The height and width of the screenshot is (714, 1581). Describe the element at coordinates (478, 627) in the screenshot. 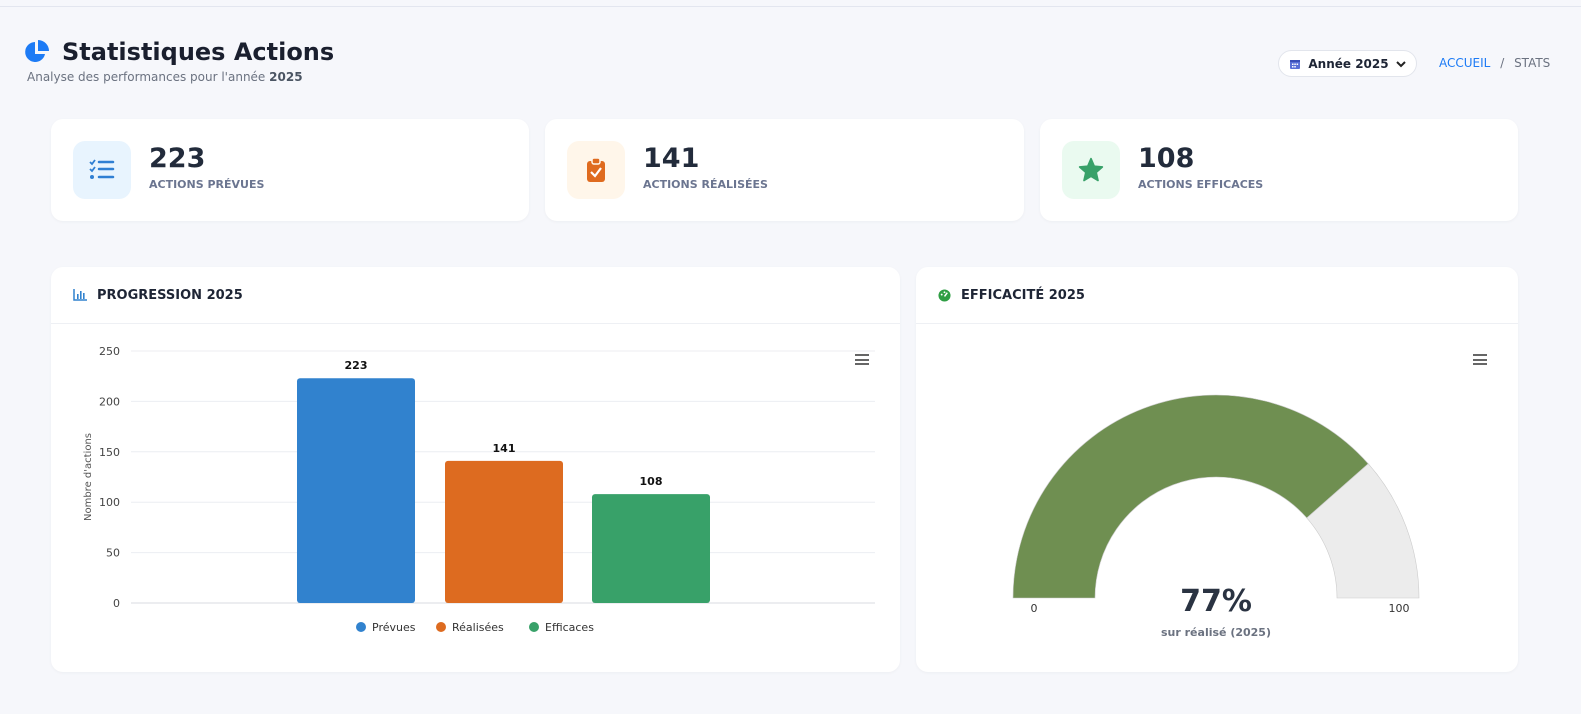

I see `legend-label: Réalisées` at that location.